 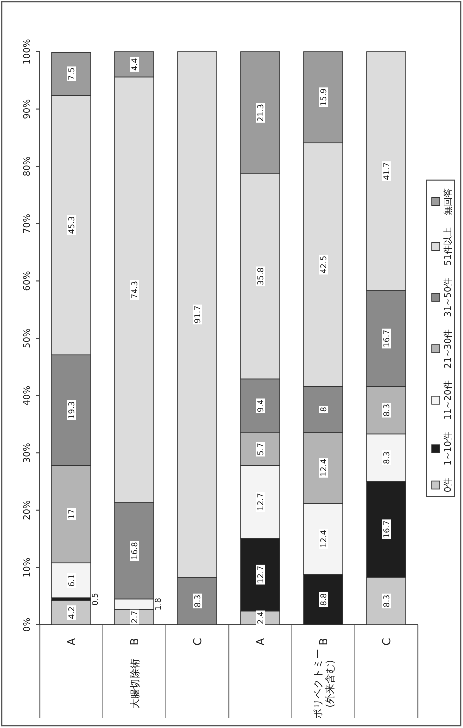 I want to click on y-tick-label: 20%, so click(x=28, y=510).